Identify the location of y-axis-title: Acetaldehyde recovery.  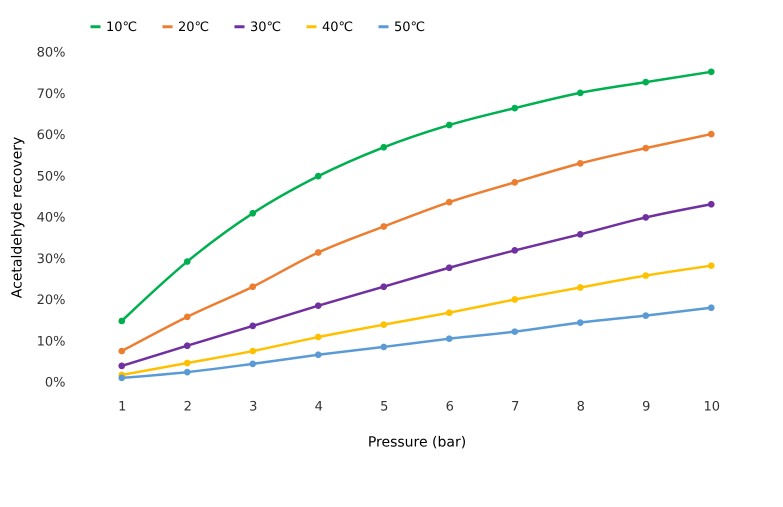
(18, 217).